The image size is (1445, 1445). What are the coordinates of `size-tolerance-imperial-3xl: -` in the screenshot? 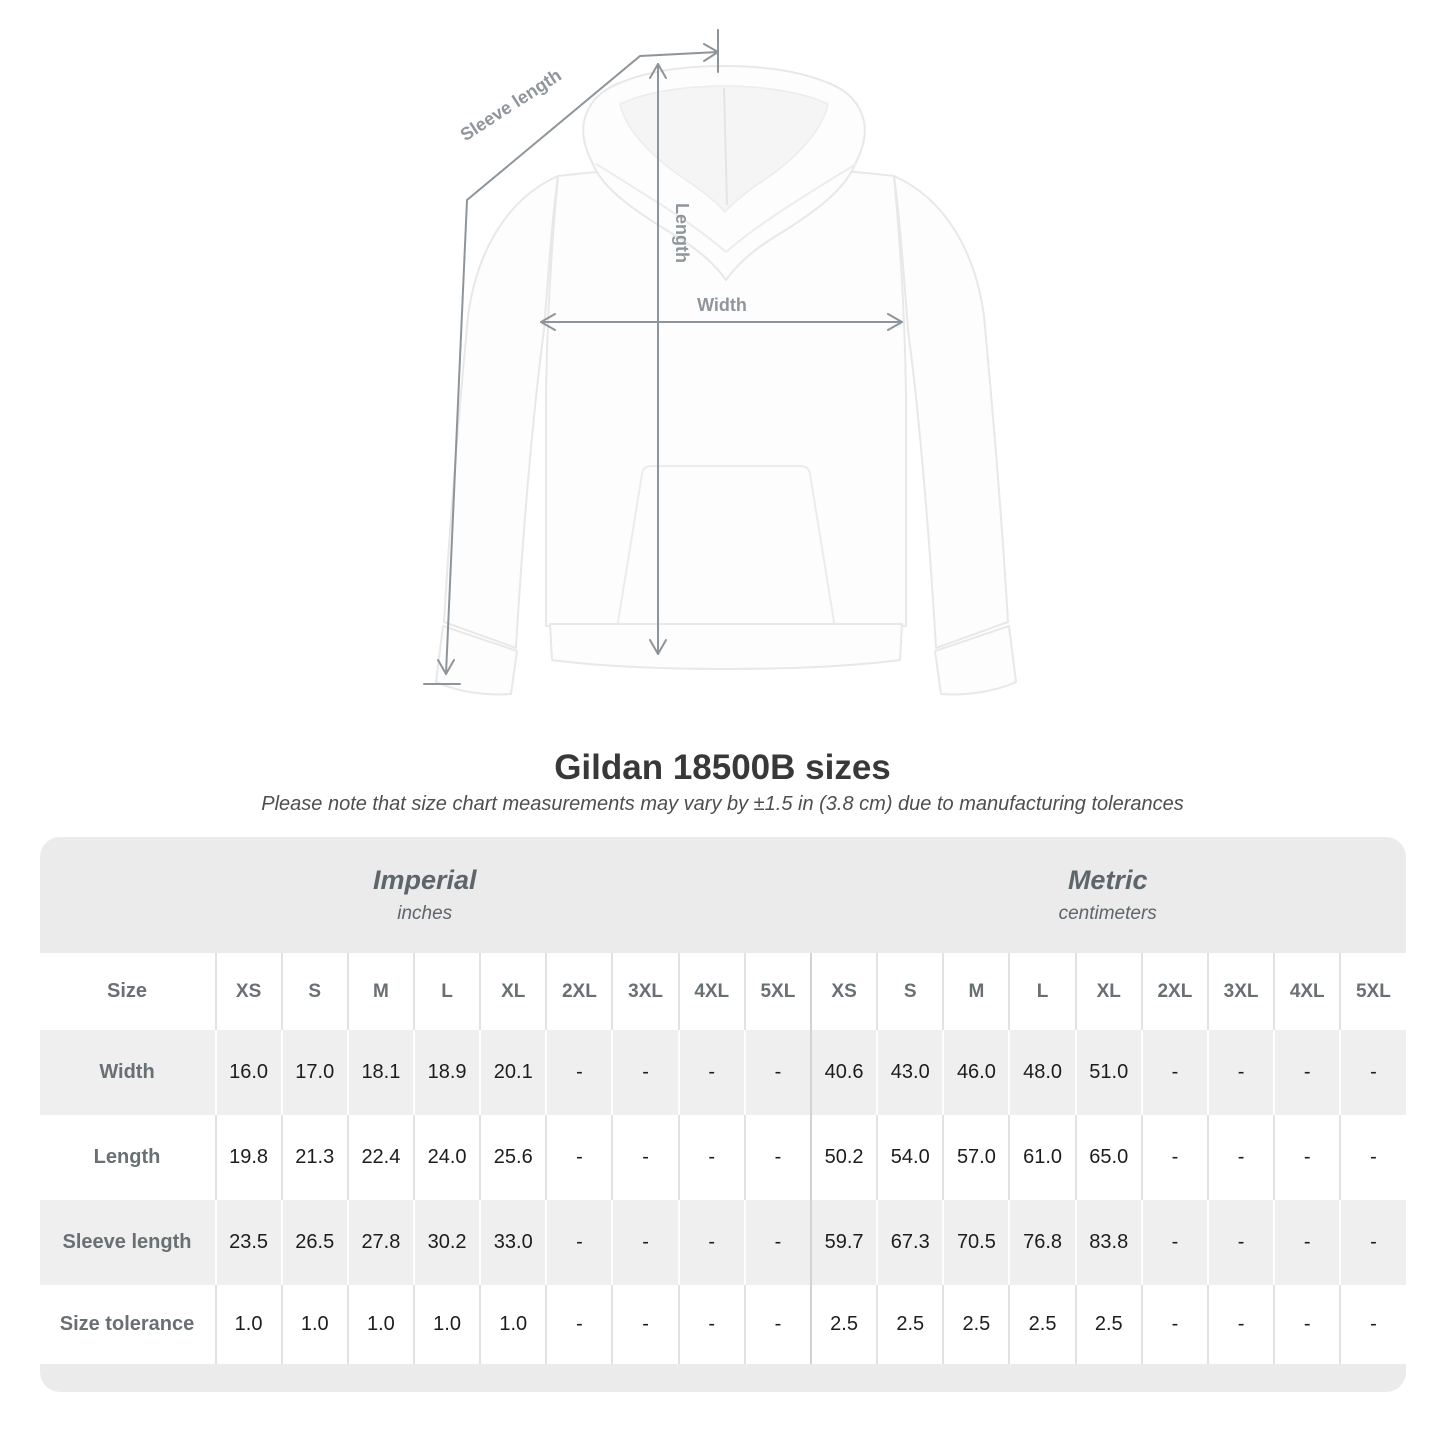 It's located at (644, 1324).